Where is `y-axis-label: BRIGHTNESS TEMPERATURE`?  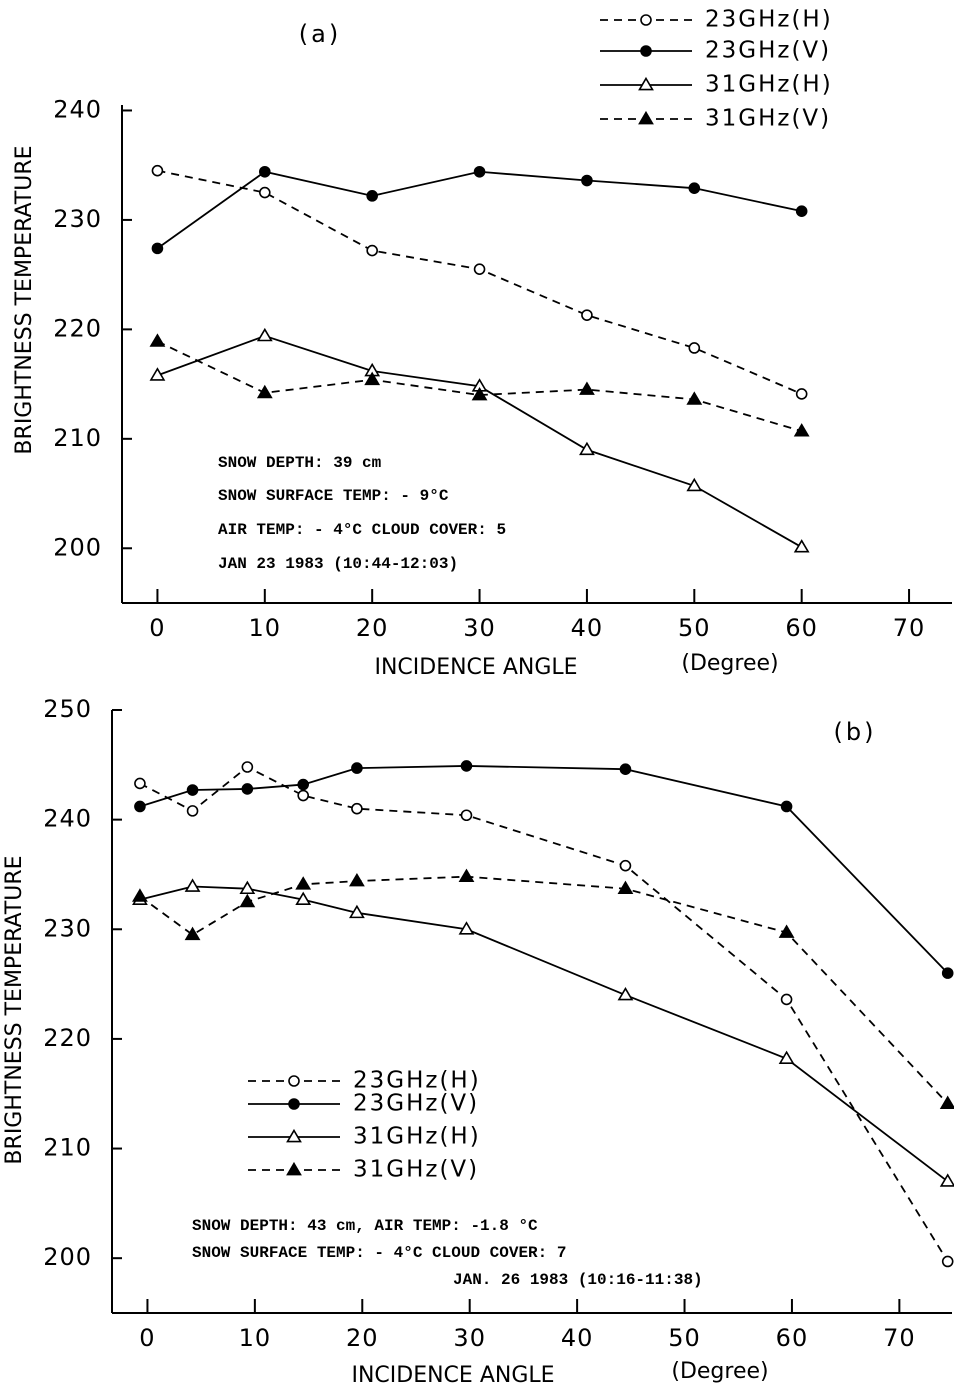
y-axis-label: BRIGHTNESS TEMPERATURE is located at coordinates (24, 299).